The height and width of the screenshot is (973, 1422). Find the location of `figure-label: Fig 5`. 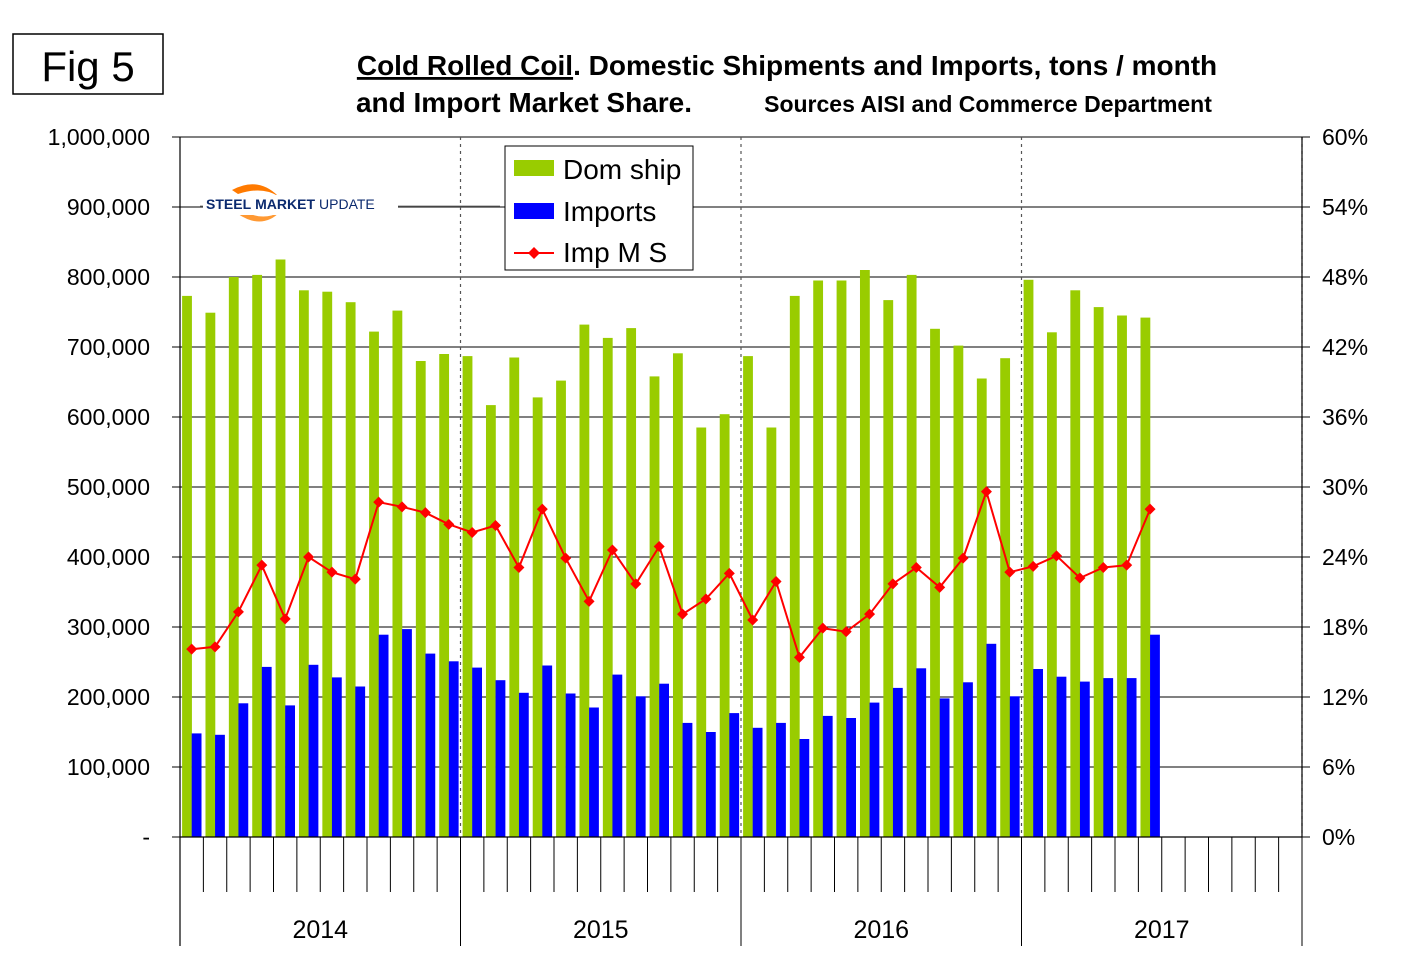

figure-label: Fig 5 is located at coordinates (87, 66).